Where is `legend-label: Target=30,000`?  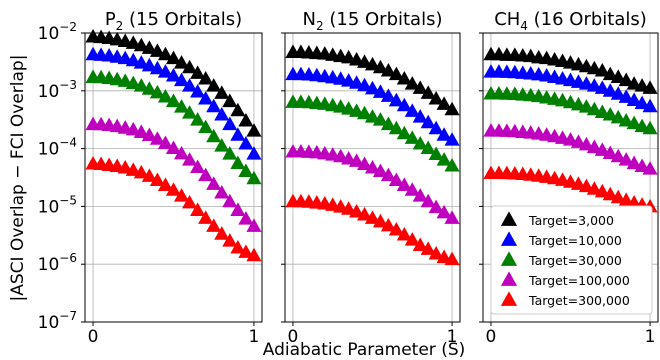
legend-label: Target=30,000 is located at coordinates (575, 260).